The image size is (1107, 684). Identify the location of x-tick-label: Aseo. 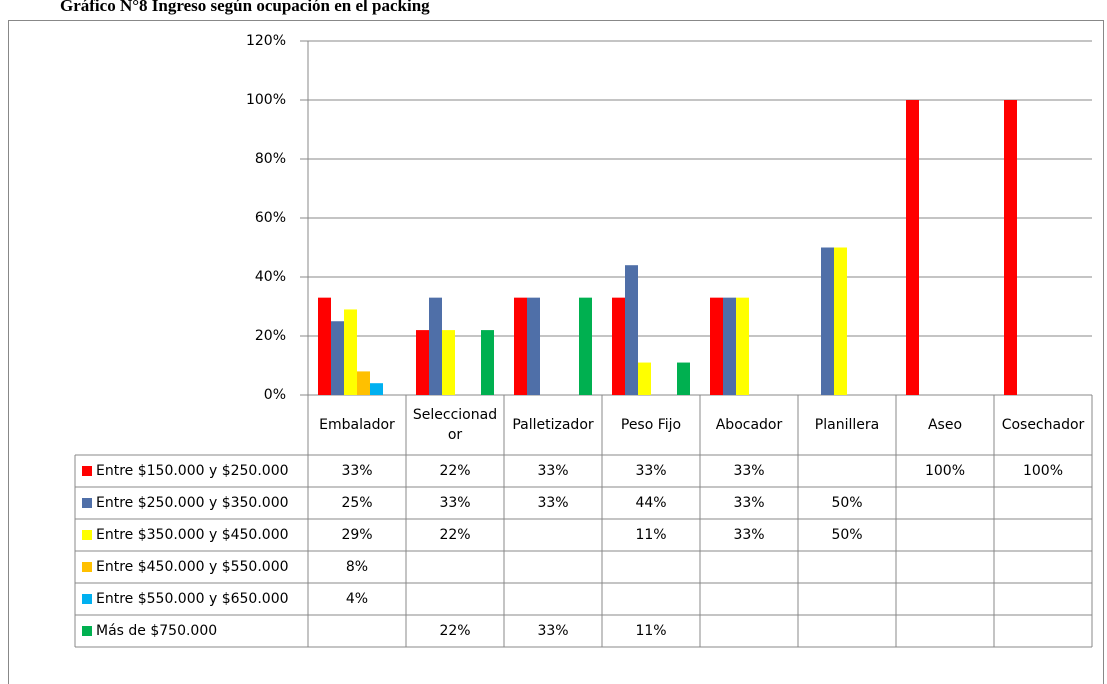
(945, 425).